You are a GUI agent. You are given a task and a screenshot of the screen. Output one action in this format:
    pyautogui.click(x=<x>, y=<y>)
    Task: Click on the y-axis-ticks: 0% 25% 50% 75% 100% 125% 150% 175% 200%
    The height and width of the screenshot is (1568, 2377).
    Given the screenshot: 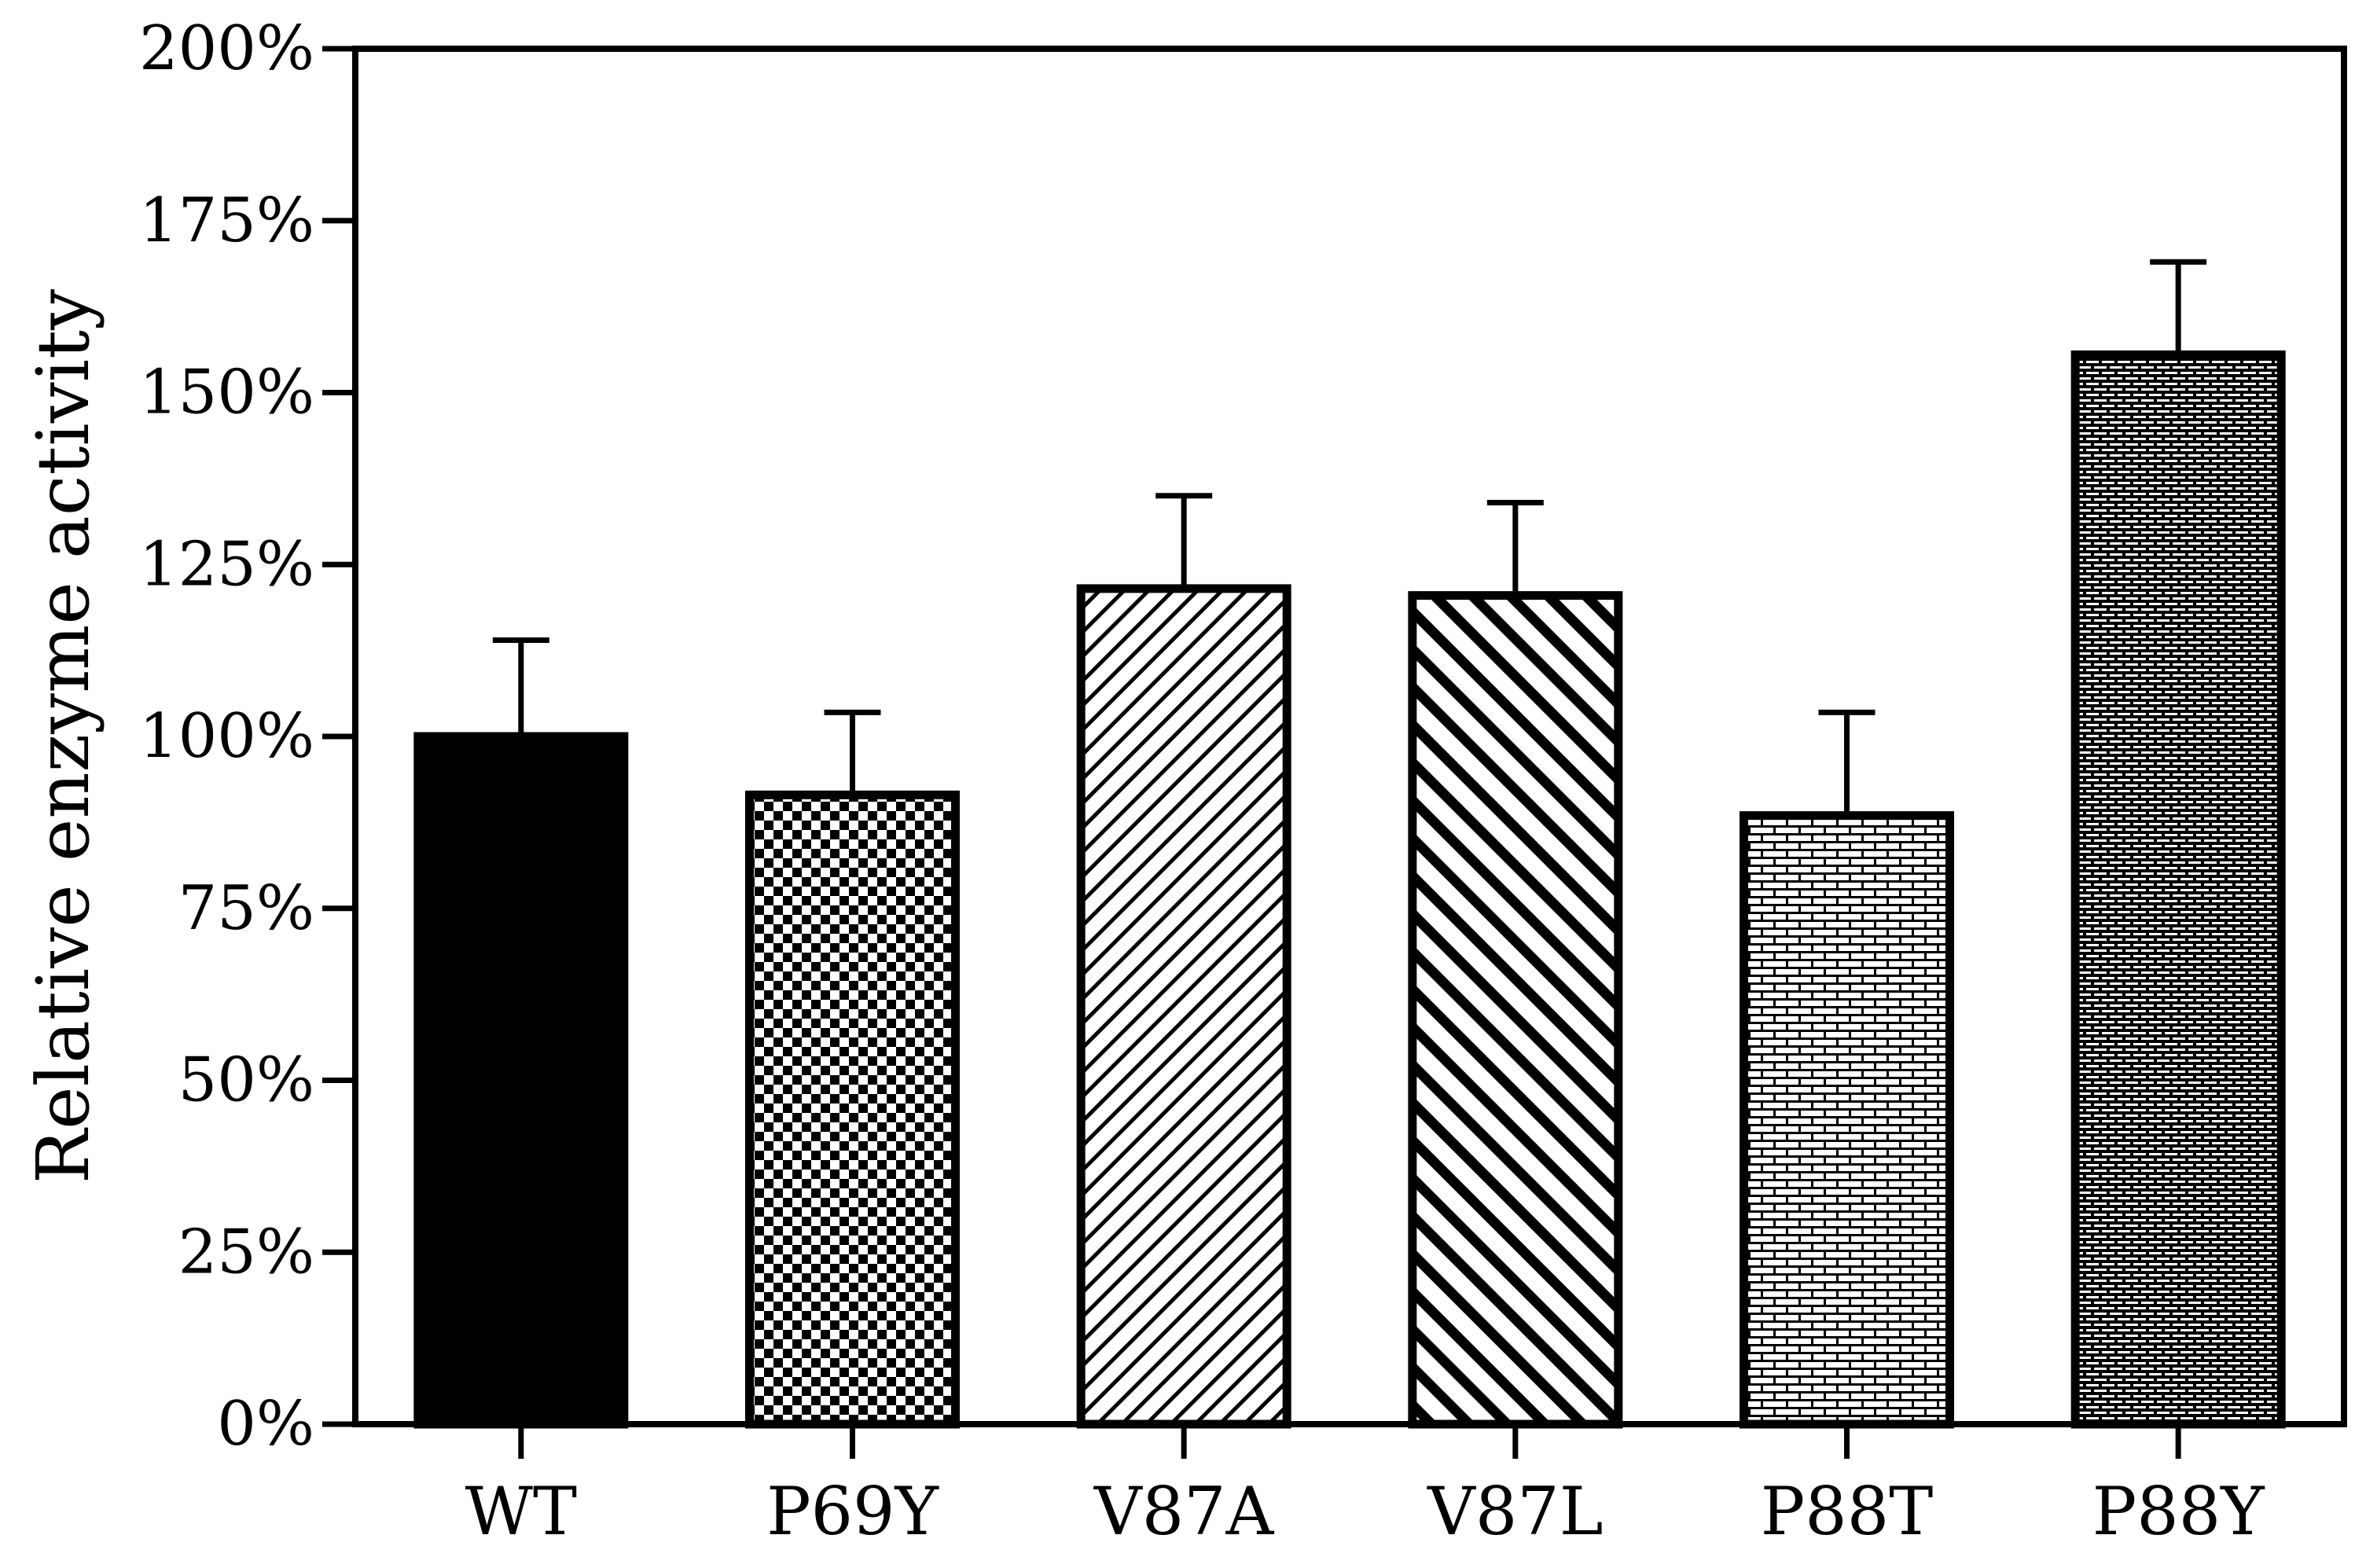 What is the action you would take?
    pyautogui.click(x=247, y=736)
    